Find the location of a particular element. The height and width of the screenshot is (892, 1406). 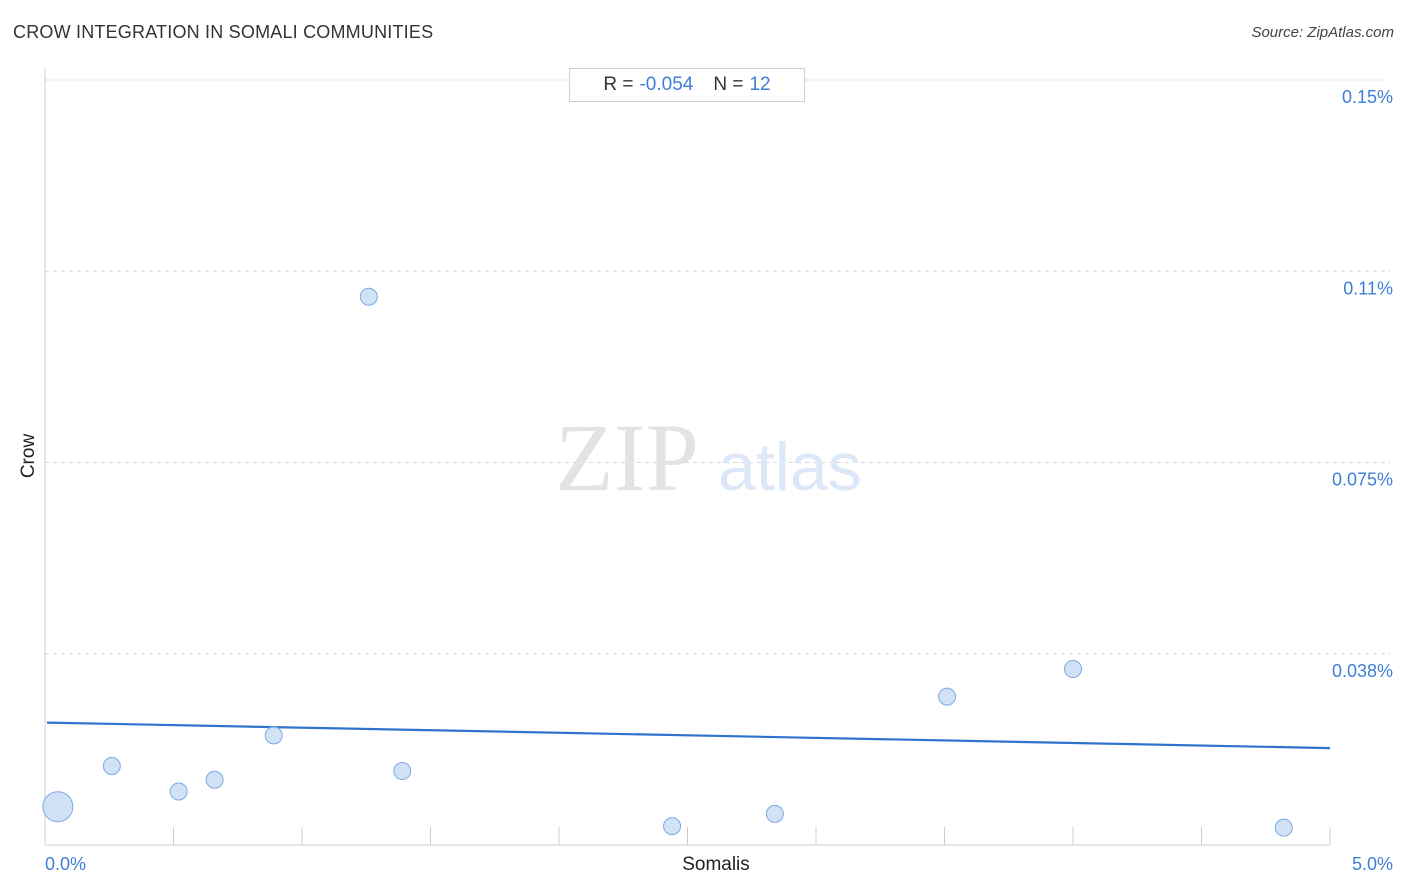

x-tick-label-1: 5.0% is located at coordinates (1372, 864).